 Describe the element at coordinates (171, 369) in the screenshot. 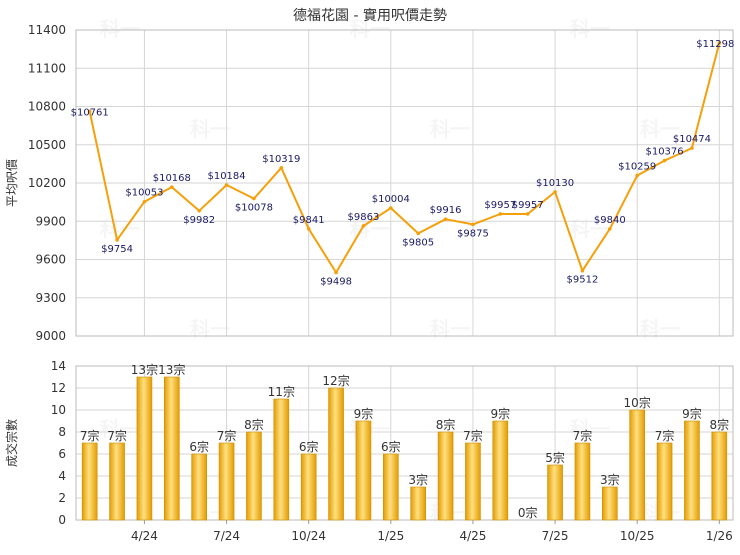

I see `volume-label-3: 13宗` at that location.